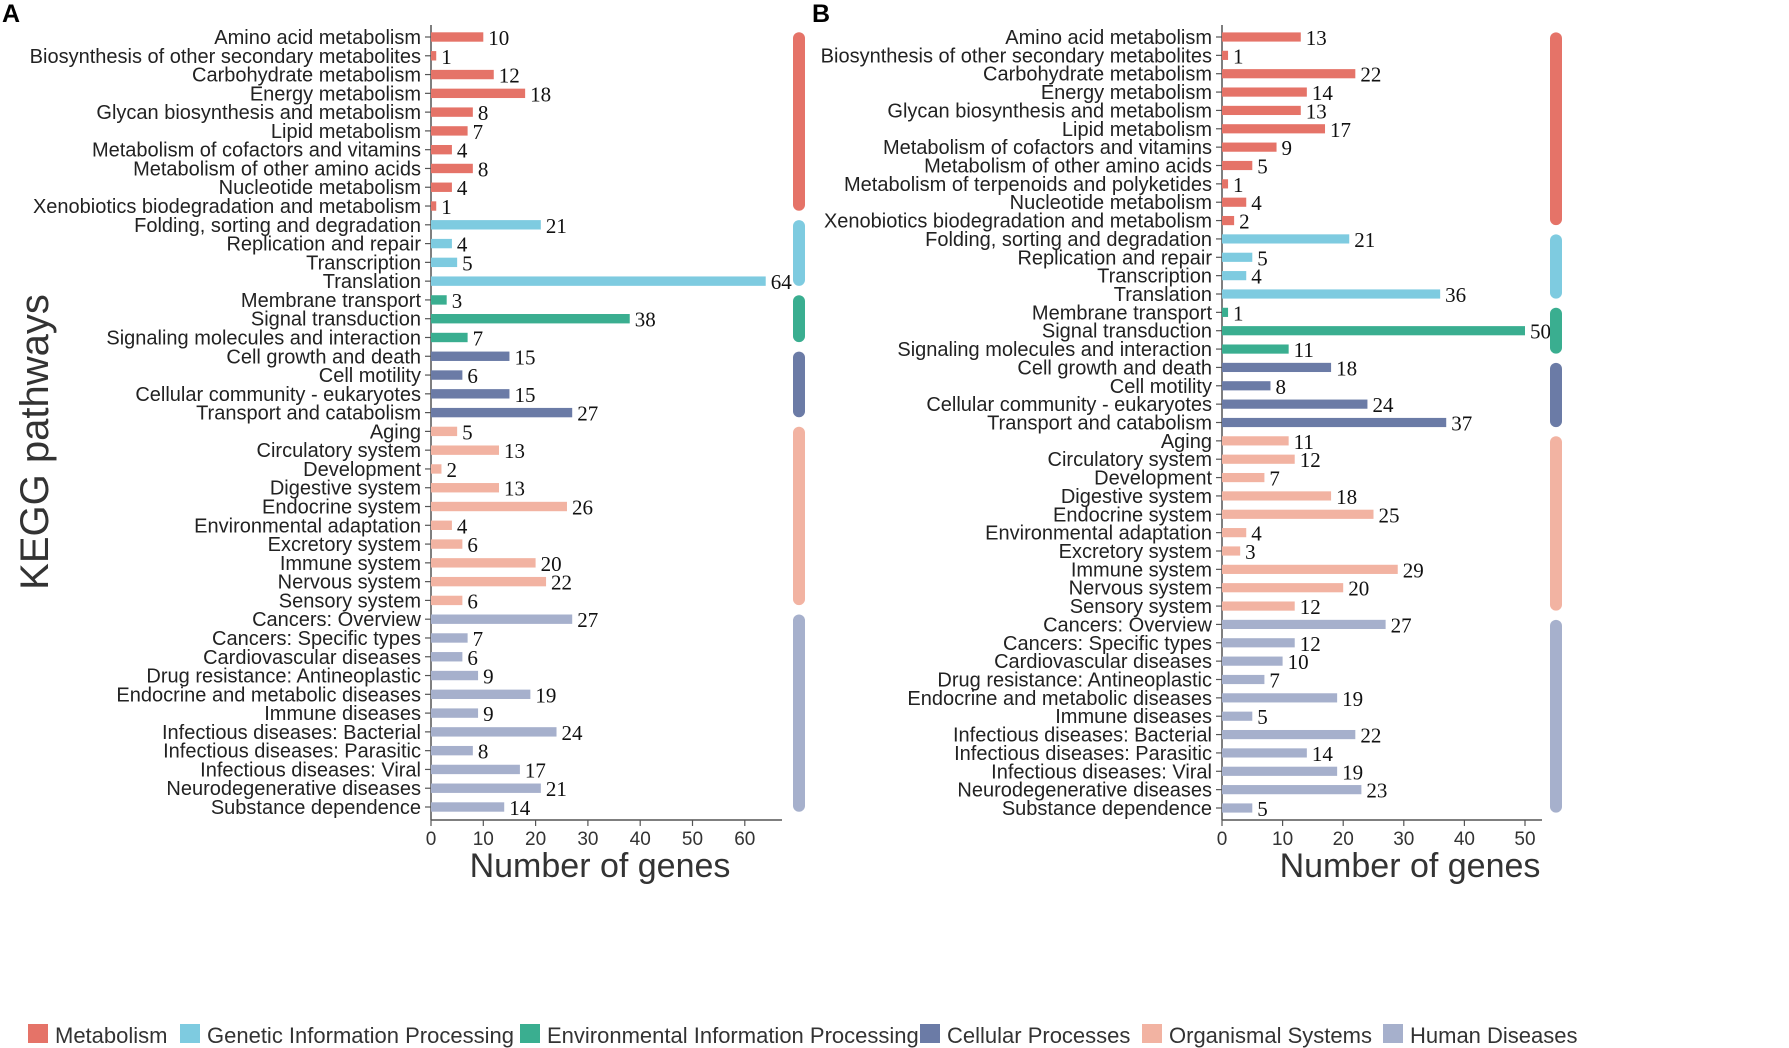  What do you see at coordinates (1389, 515) in the screenshot?
I see `value-label: 25` at bounding box center [1389, 515].